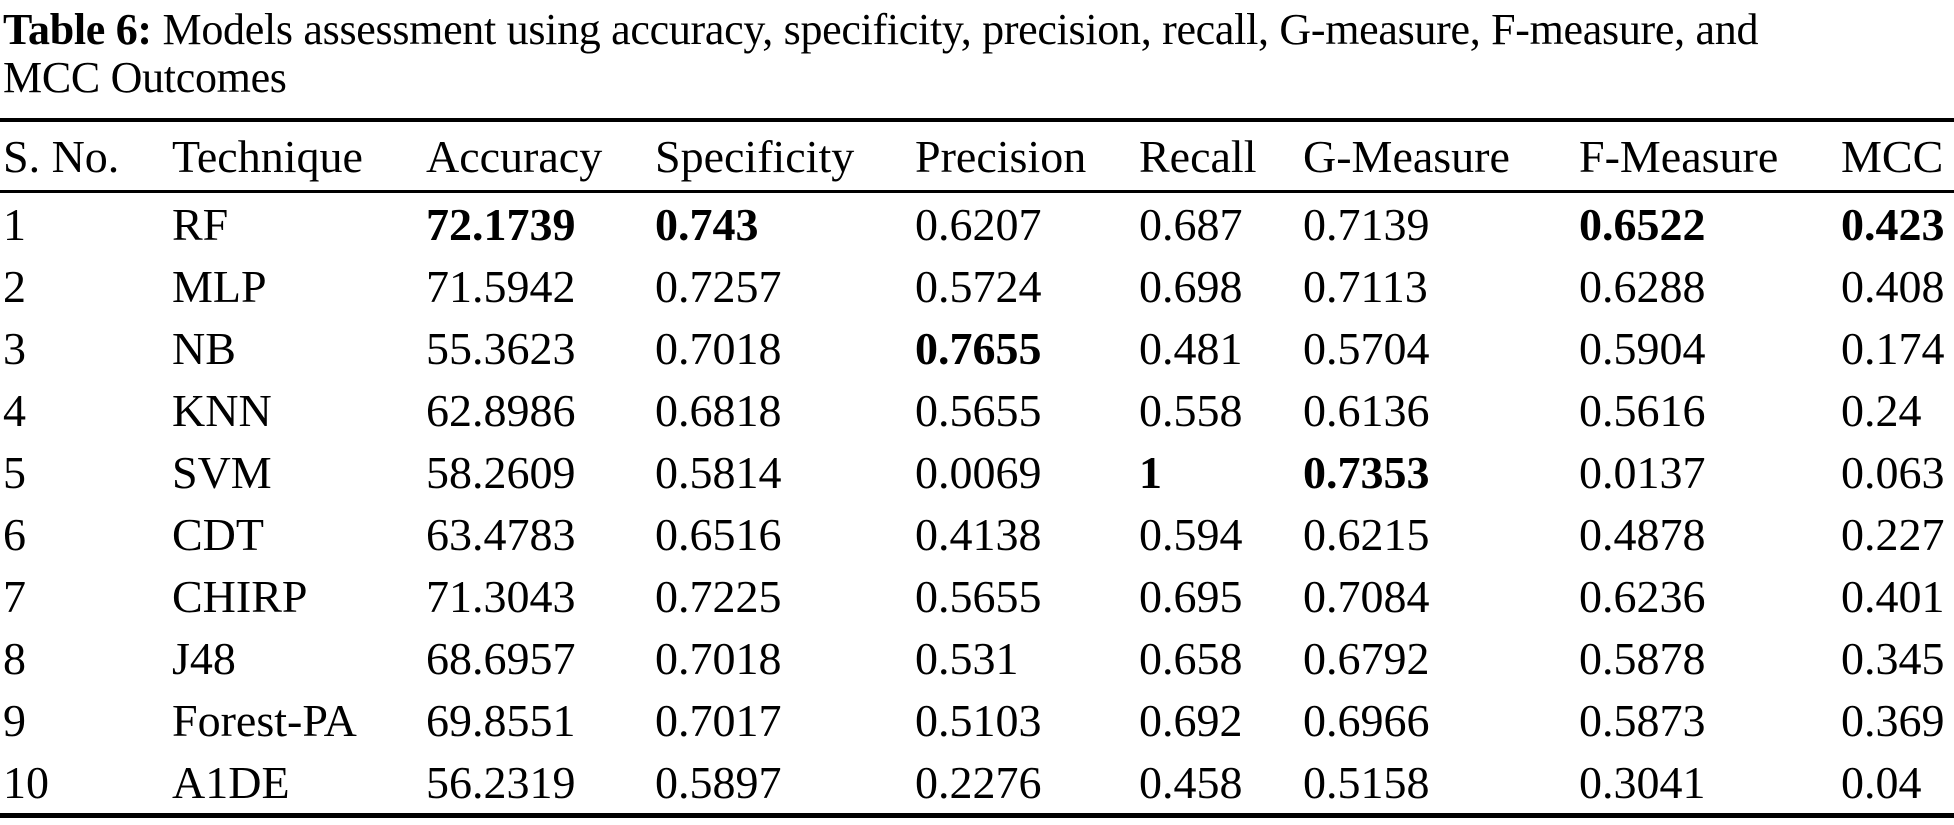 This screenshot has height=825, width=1954. Describe the element at coordinates (501, 596) in the screenshot. I see `cell-accuracy: 71.3043` at that location.